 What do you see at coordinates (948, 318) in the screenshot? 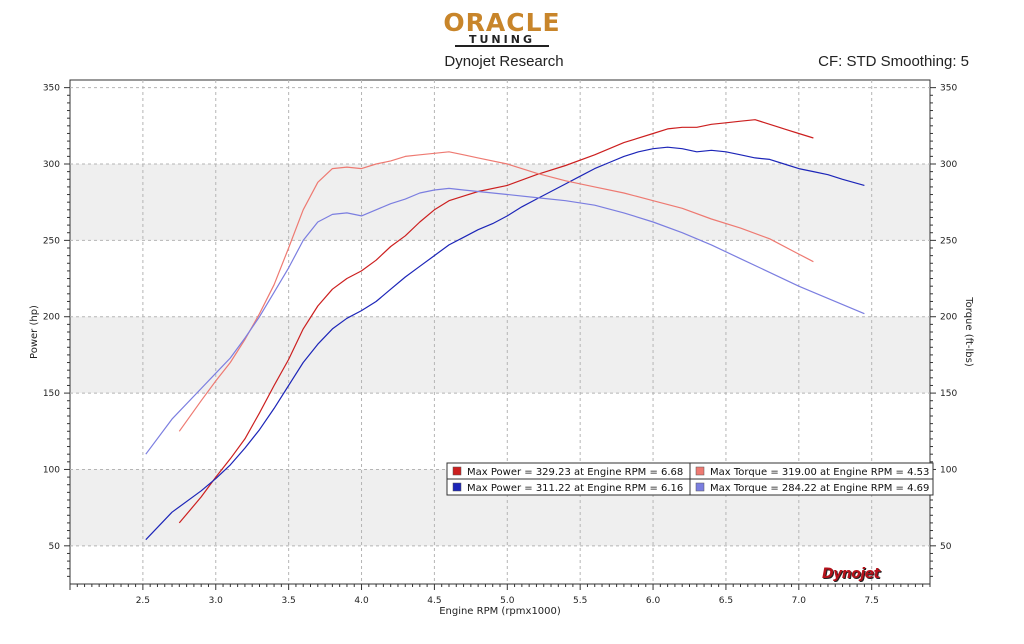
I see `y-right-tick-label: 200` at bounding box center [948, 318].